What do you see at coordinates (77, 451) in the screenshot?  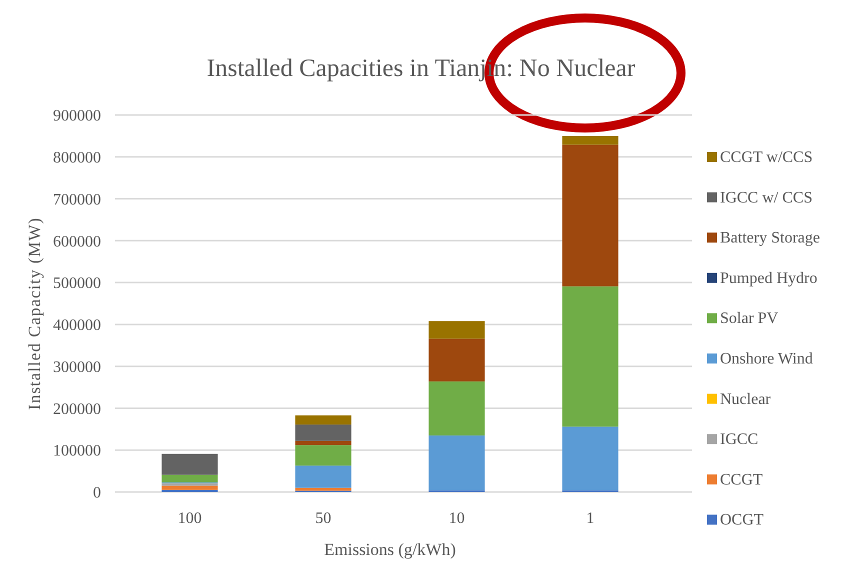 I see `y-tick-label: 100000` at bounding box center [77, 451].